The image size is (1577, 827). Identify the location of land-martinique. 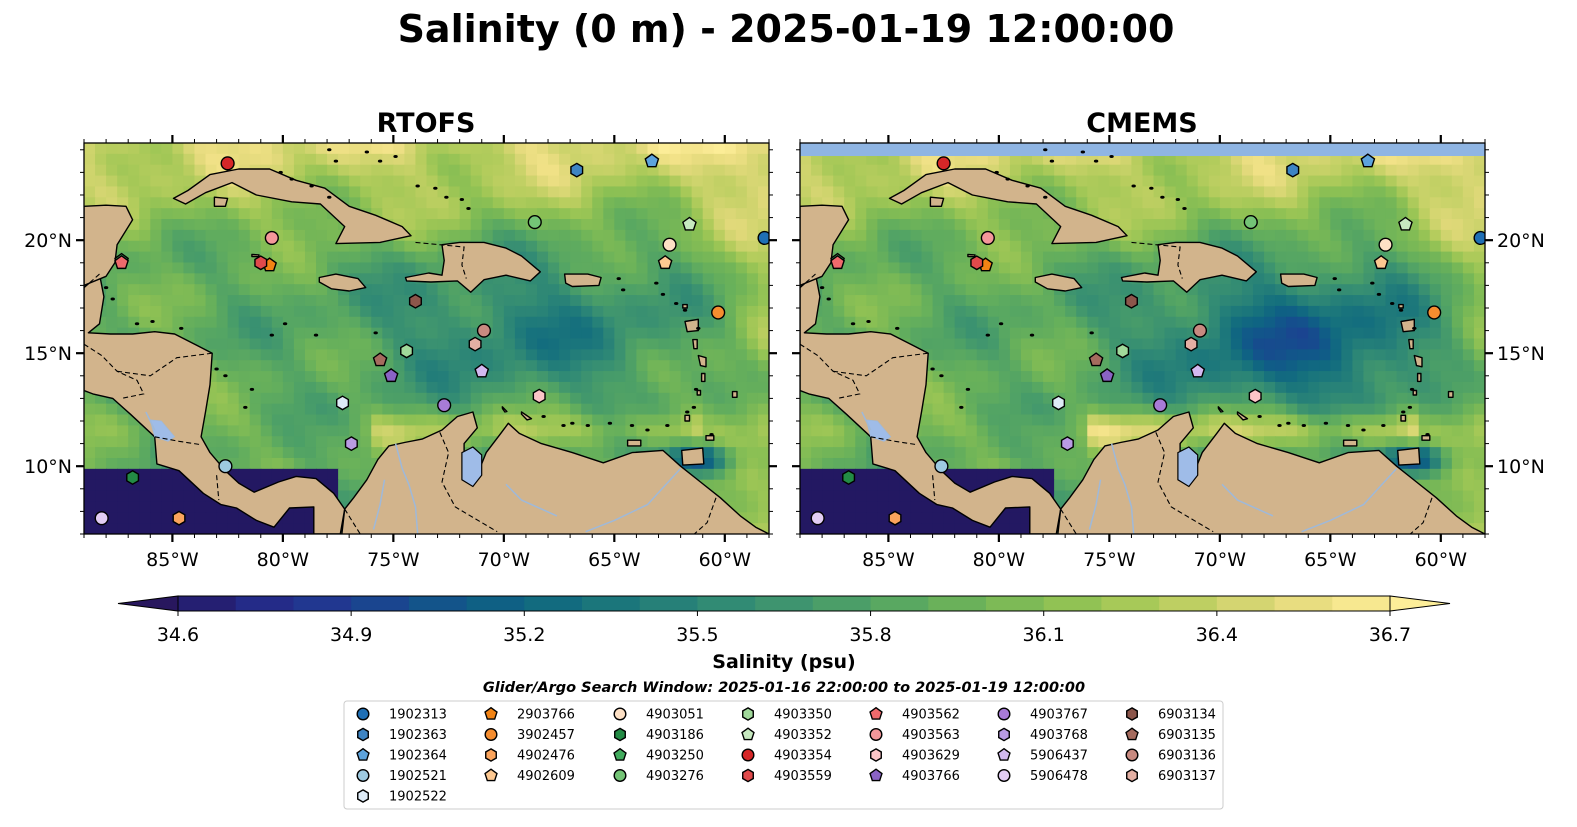
(1418, 361).